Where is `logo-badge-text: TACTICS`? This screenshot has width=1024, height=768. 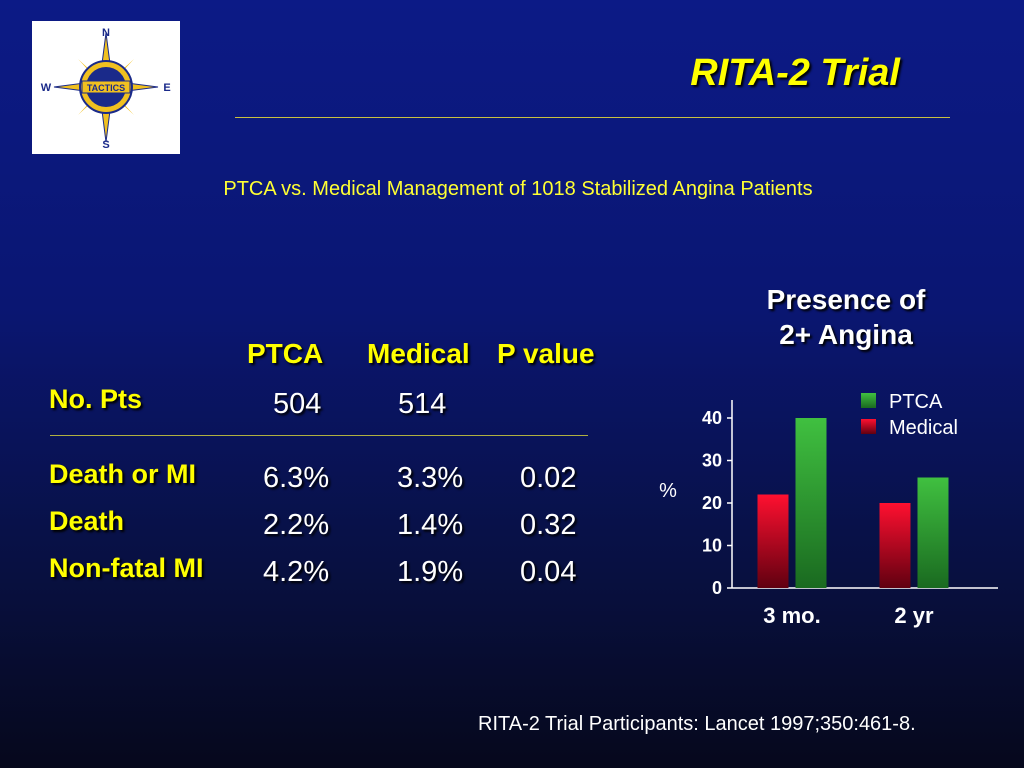 logo-badge-text: TACTICS is located at coordinates (106, 88).